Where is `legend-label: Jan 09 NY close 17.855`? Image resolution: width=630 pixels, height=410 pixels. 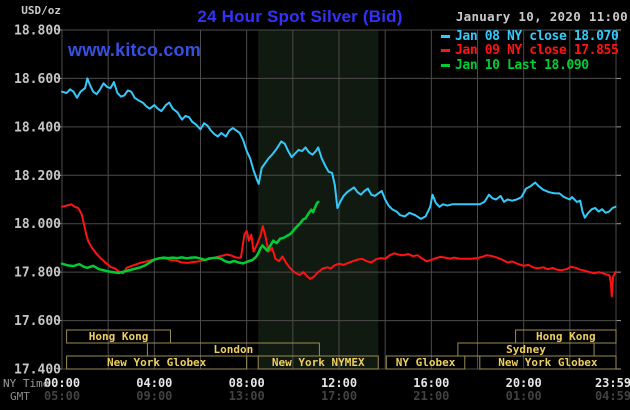 legend-label: Jan 09 NY close 17.855 is located at coordinates (537, 51).